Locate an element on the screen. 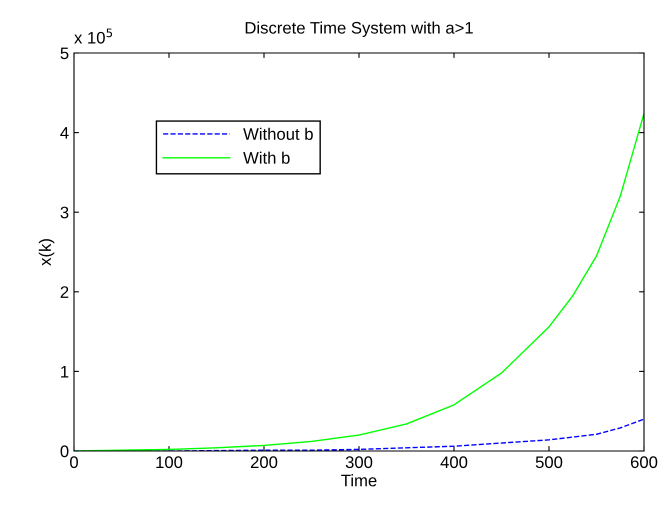 The width and height of the screenshot is (665, 518). y-tick-label: 3 is located at coordinates (64, 212).